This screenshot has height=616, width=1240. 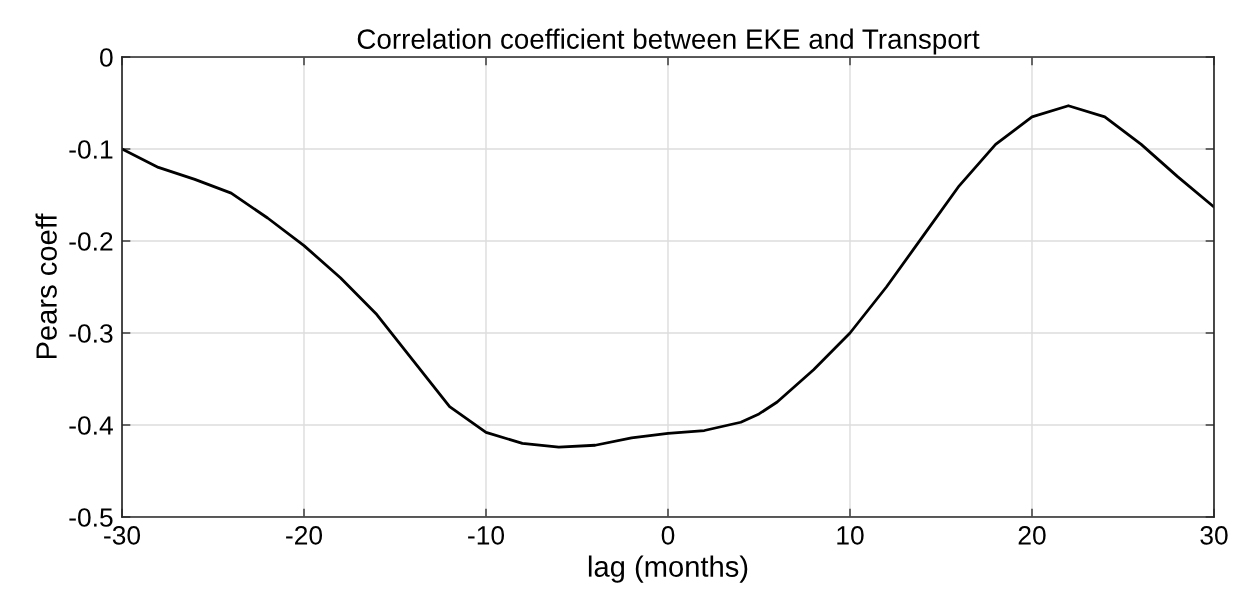 What do you see at coordinates (91, 517) in the screenshot?
I see `y-tick-label: -0.5` at bounding box center [91, 517].